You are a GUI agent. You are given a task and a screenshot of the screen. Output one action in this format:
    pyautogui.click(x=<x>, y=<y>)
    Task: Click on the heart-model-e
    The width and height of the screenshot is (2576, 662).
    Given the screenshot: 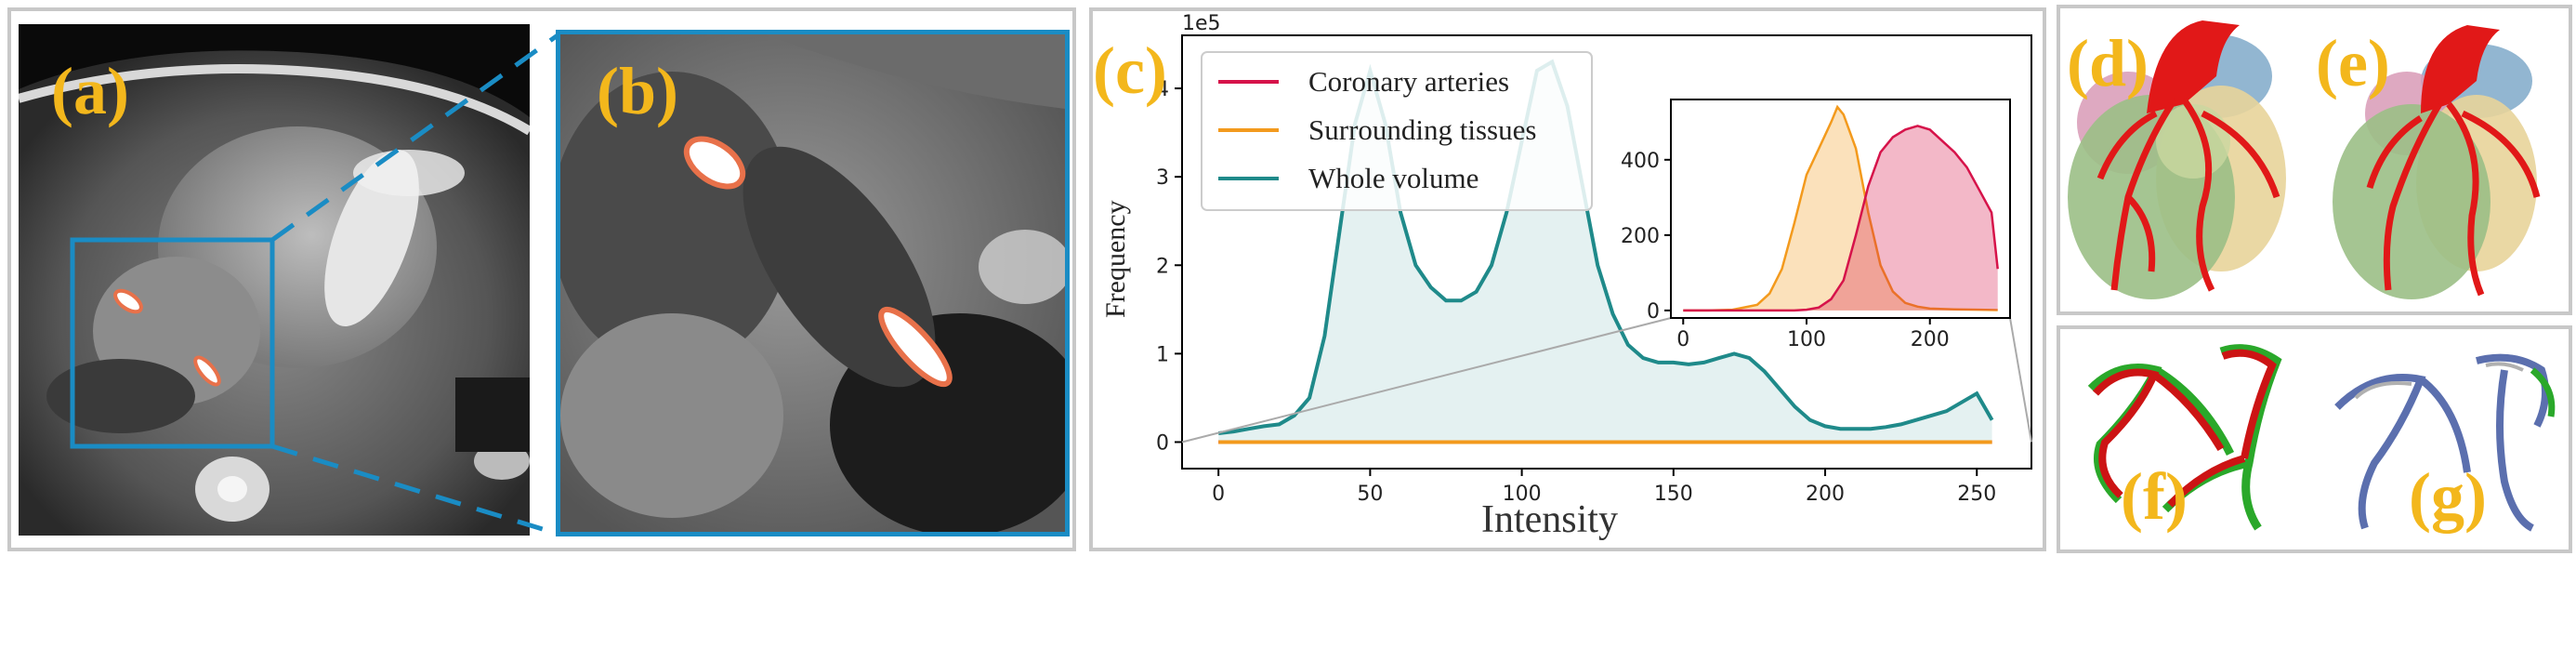 What is the action you would take?
    pyautogui.click(x=2437, y=162)
    